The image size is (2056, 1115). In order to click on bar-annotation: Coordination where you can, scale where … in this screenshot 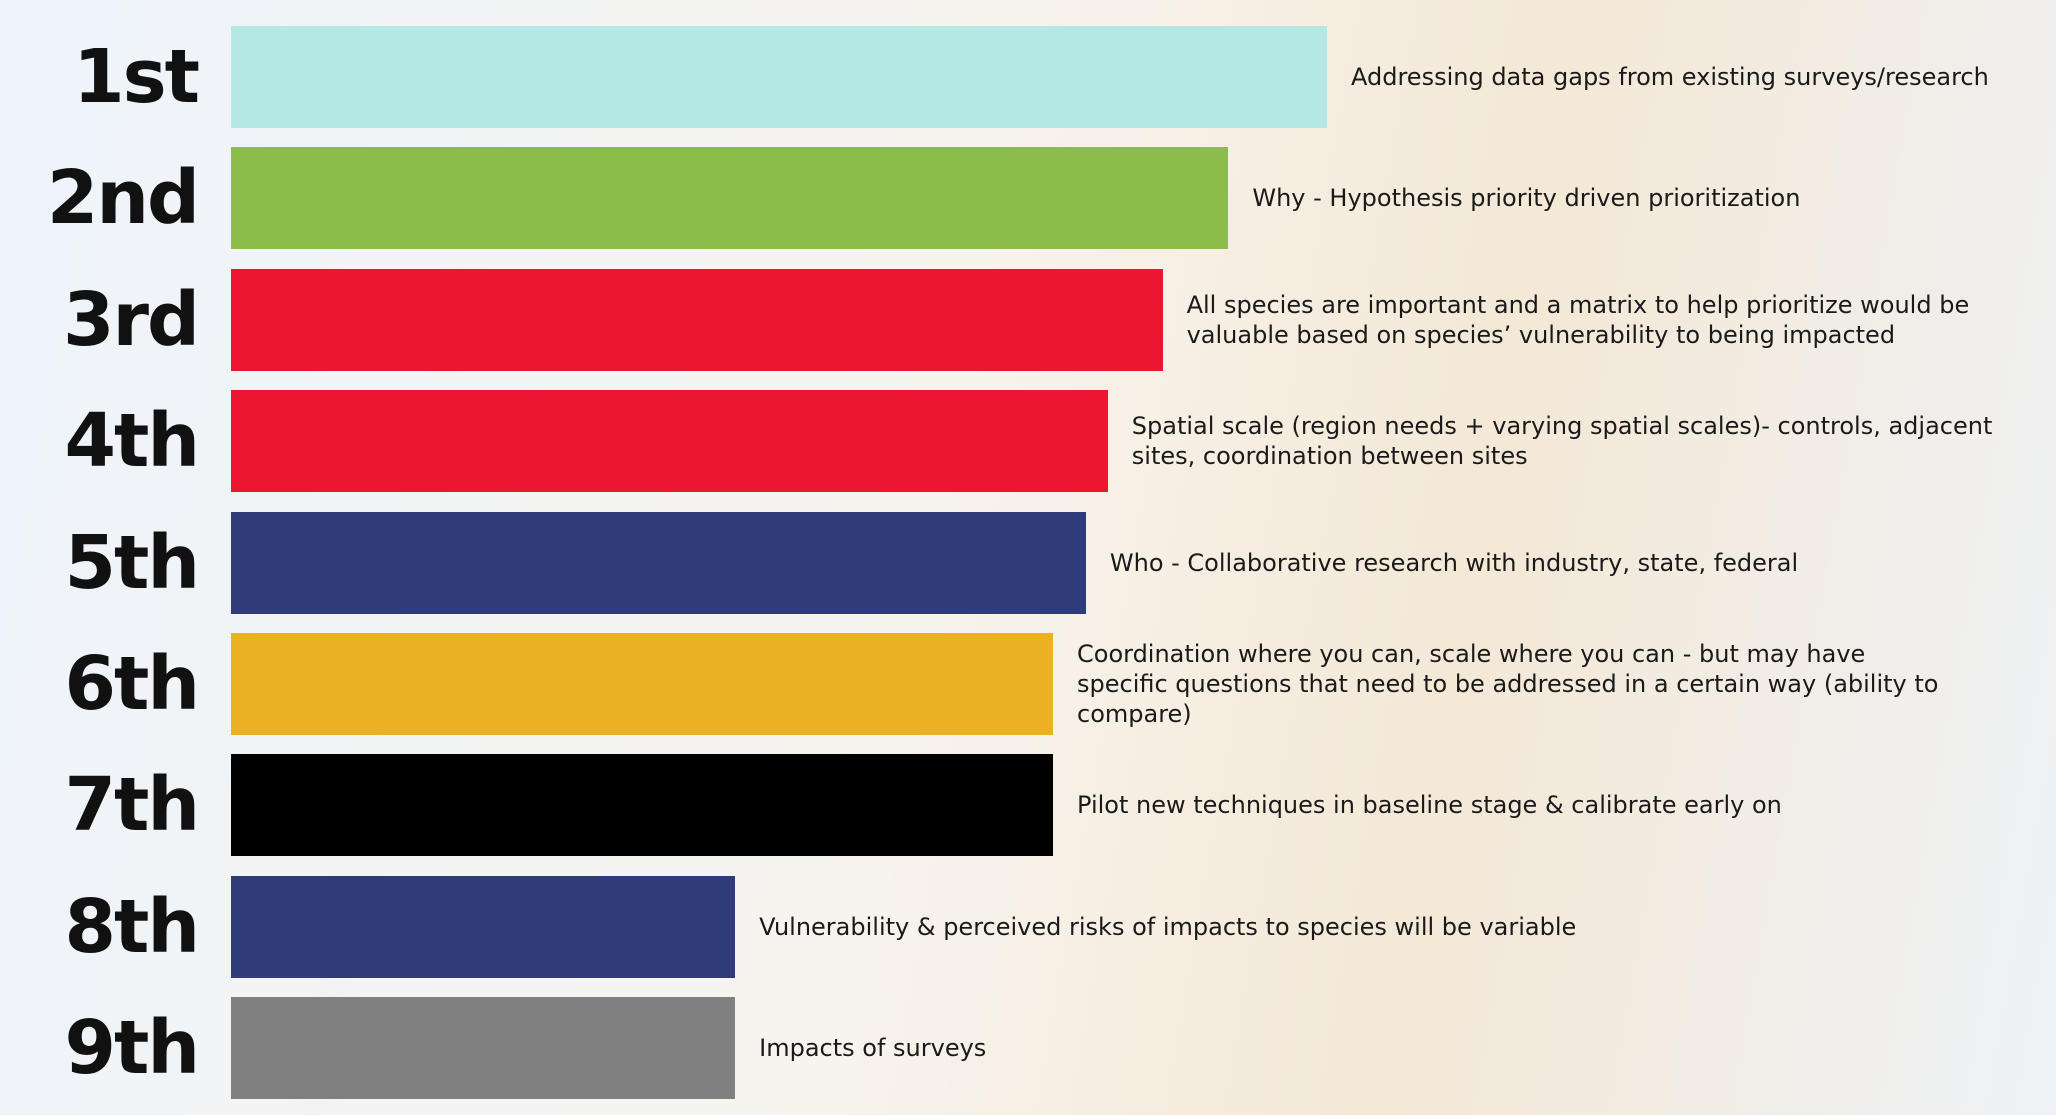, I will do `click(1508, 684)`.